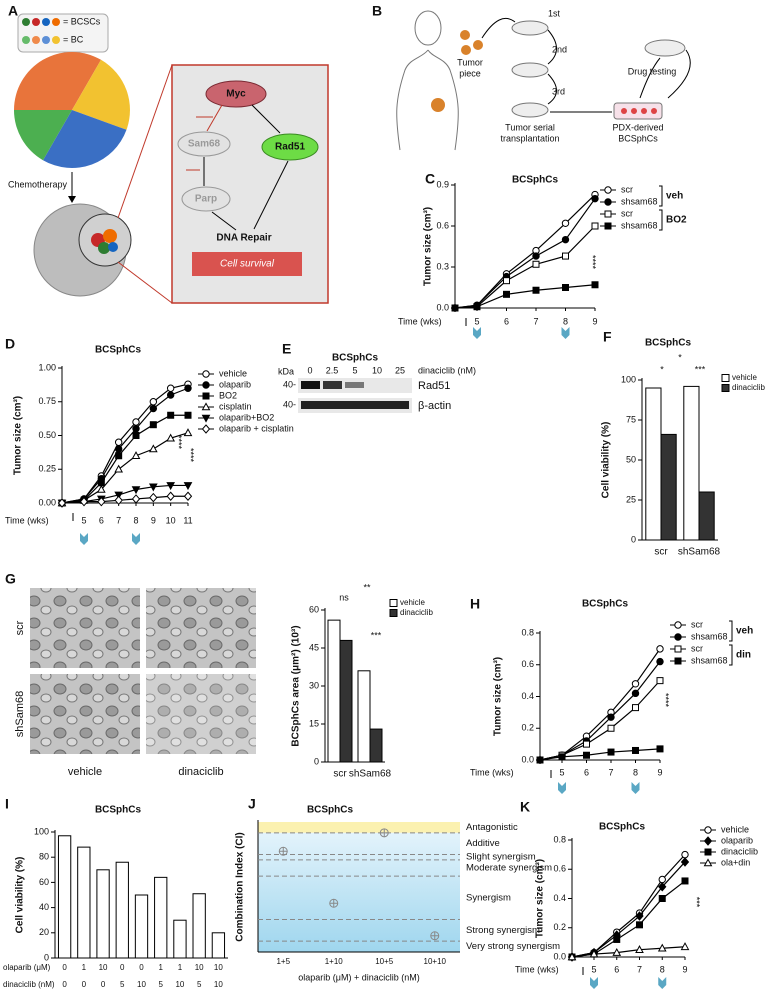 This screenshot has height=990, width=779. I want to click on y-tick-label: 0.0, so click(527, 759).